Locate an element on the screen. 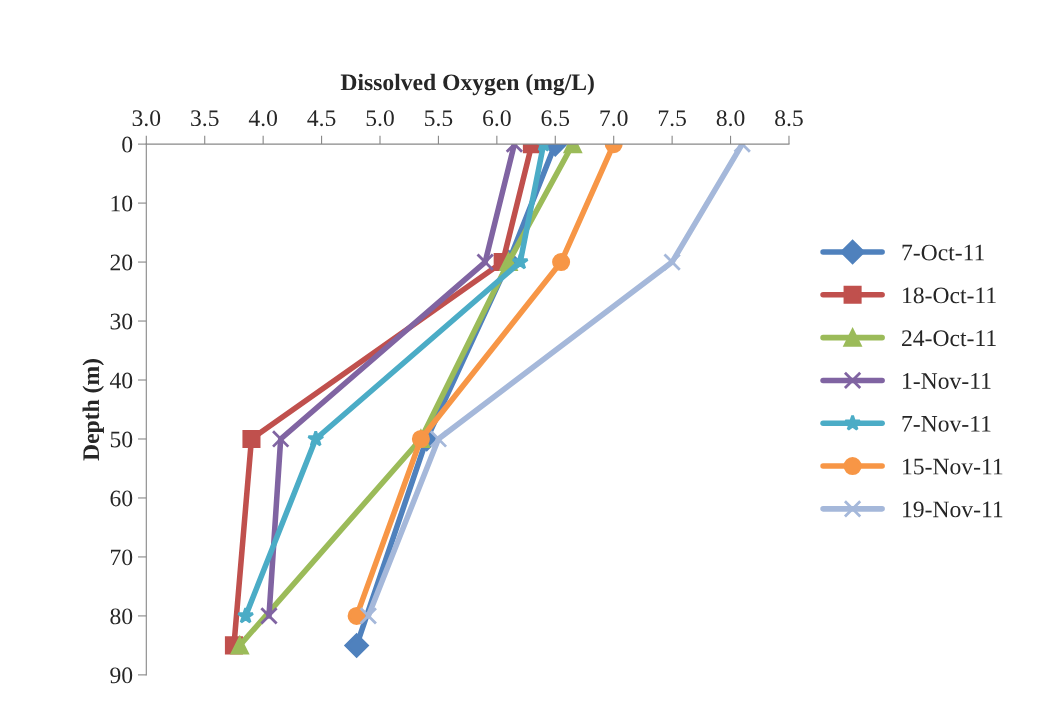 The height and width of the screenshot is (703, 1045). y-tick-label: 70 is located at coordinates (122, 557).